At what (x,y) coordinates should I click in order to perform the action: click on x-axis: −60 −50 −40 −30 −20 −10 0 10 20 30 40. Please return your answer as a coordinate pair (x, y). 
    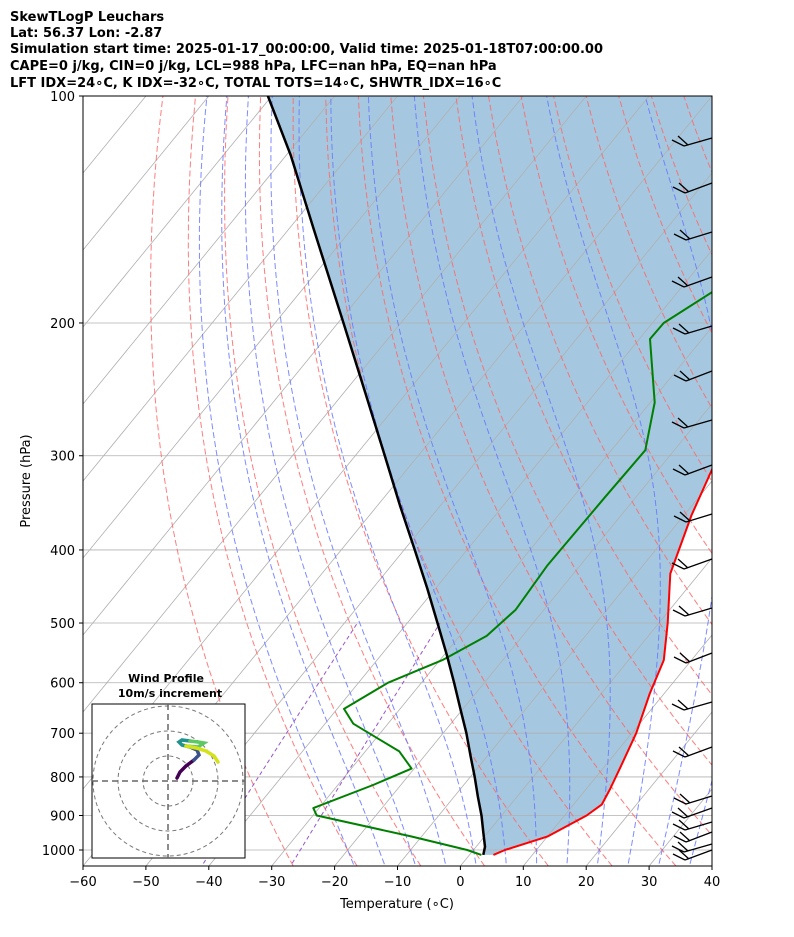
    Looking at the image, I should click on (394, 878).